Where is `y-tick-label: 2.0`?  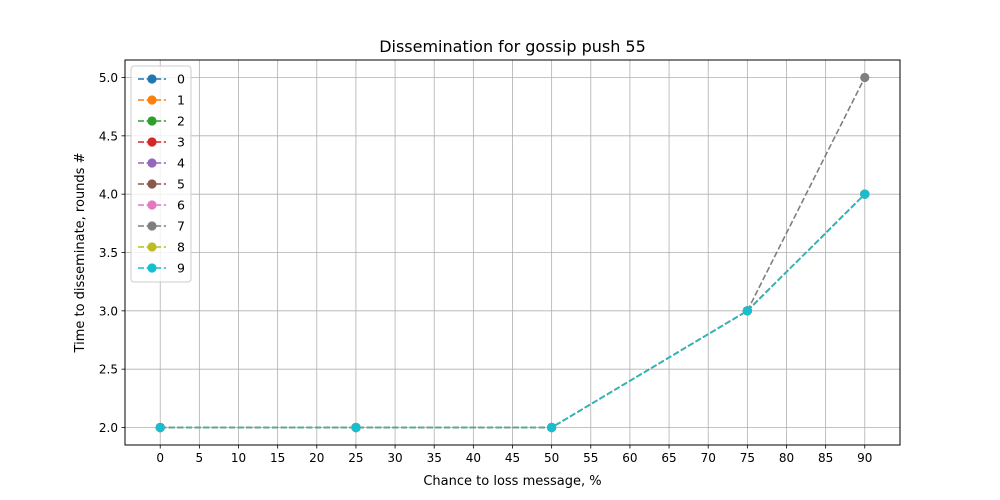
y-tick-label: 2.0 is located at coordinates (108, 428).